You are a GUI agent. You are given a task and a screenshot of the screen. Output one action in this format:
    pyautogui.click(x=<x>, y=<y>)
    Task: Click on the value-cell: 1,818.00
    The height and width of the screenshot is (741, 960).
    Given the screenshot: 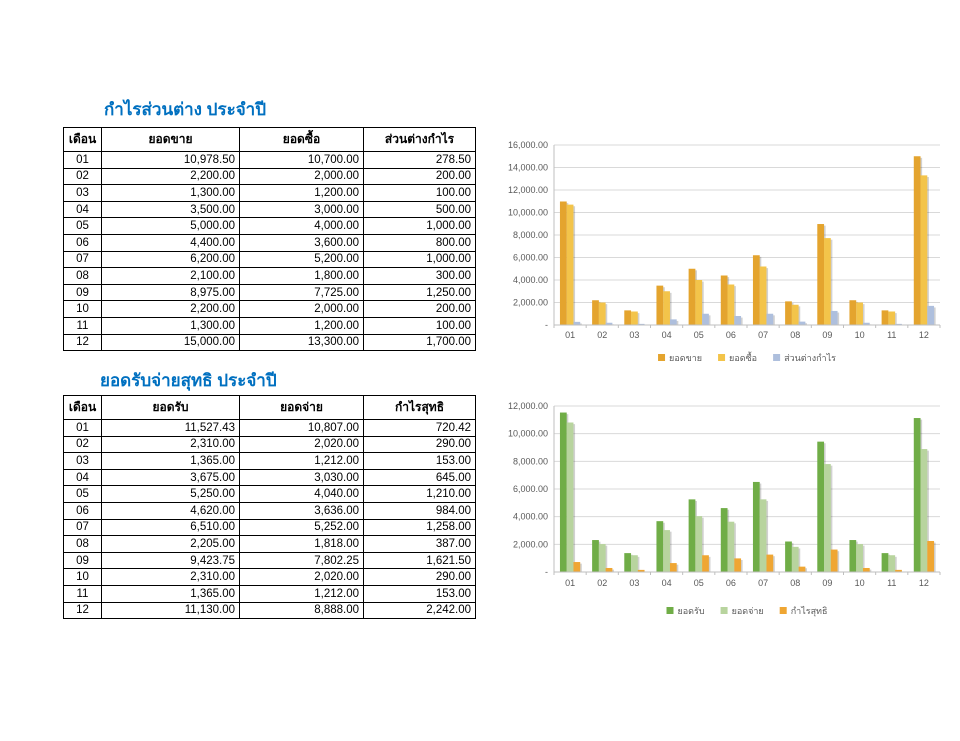 What is the action you would take?
    pyautogui.click(x=301, y=544)
    